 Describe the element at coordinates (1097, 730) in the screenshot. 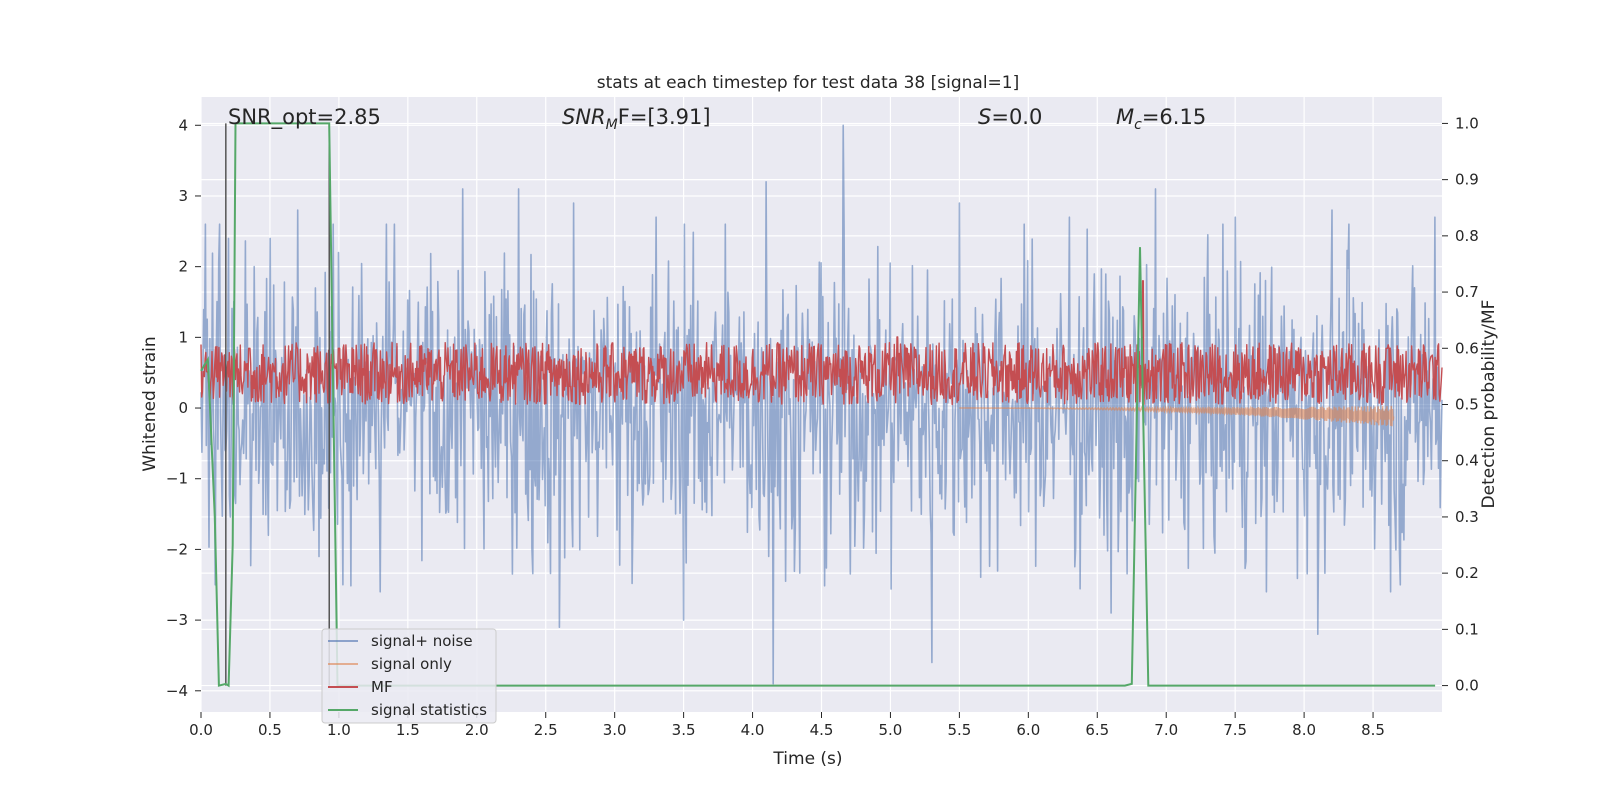

I see `x-tick-label-6.5: 6.5` at that location.